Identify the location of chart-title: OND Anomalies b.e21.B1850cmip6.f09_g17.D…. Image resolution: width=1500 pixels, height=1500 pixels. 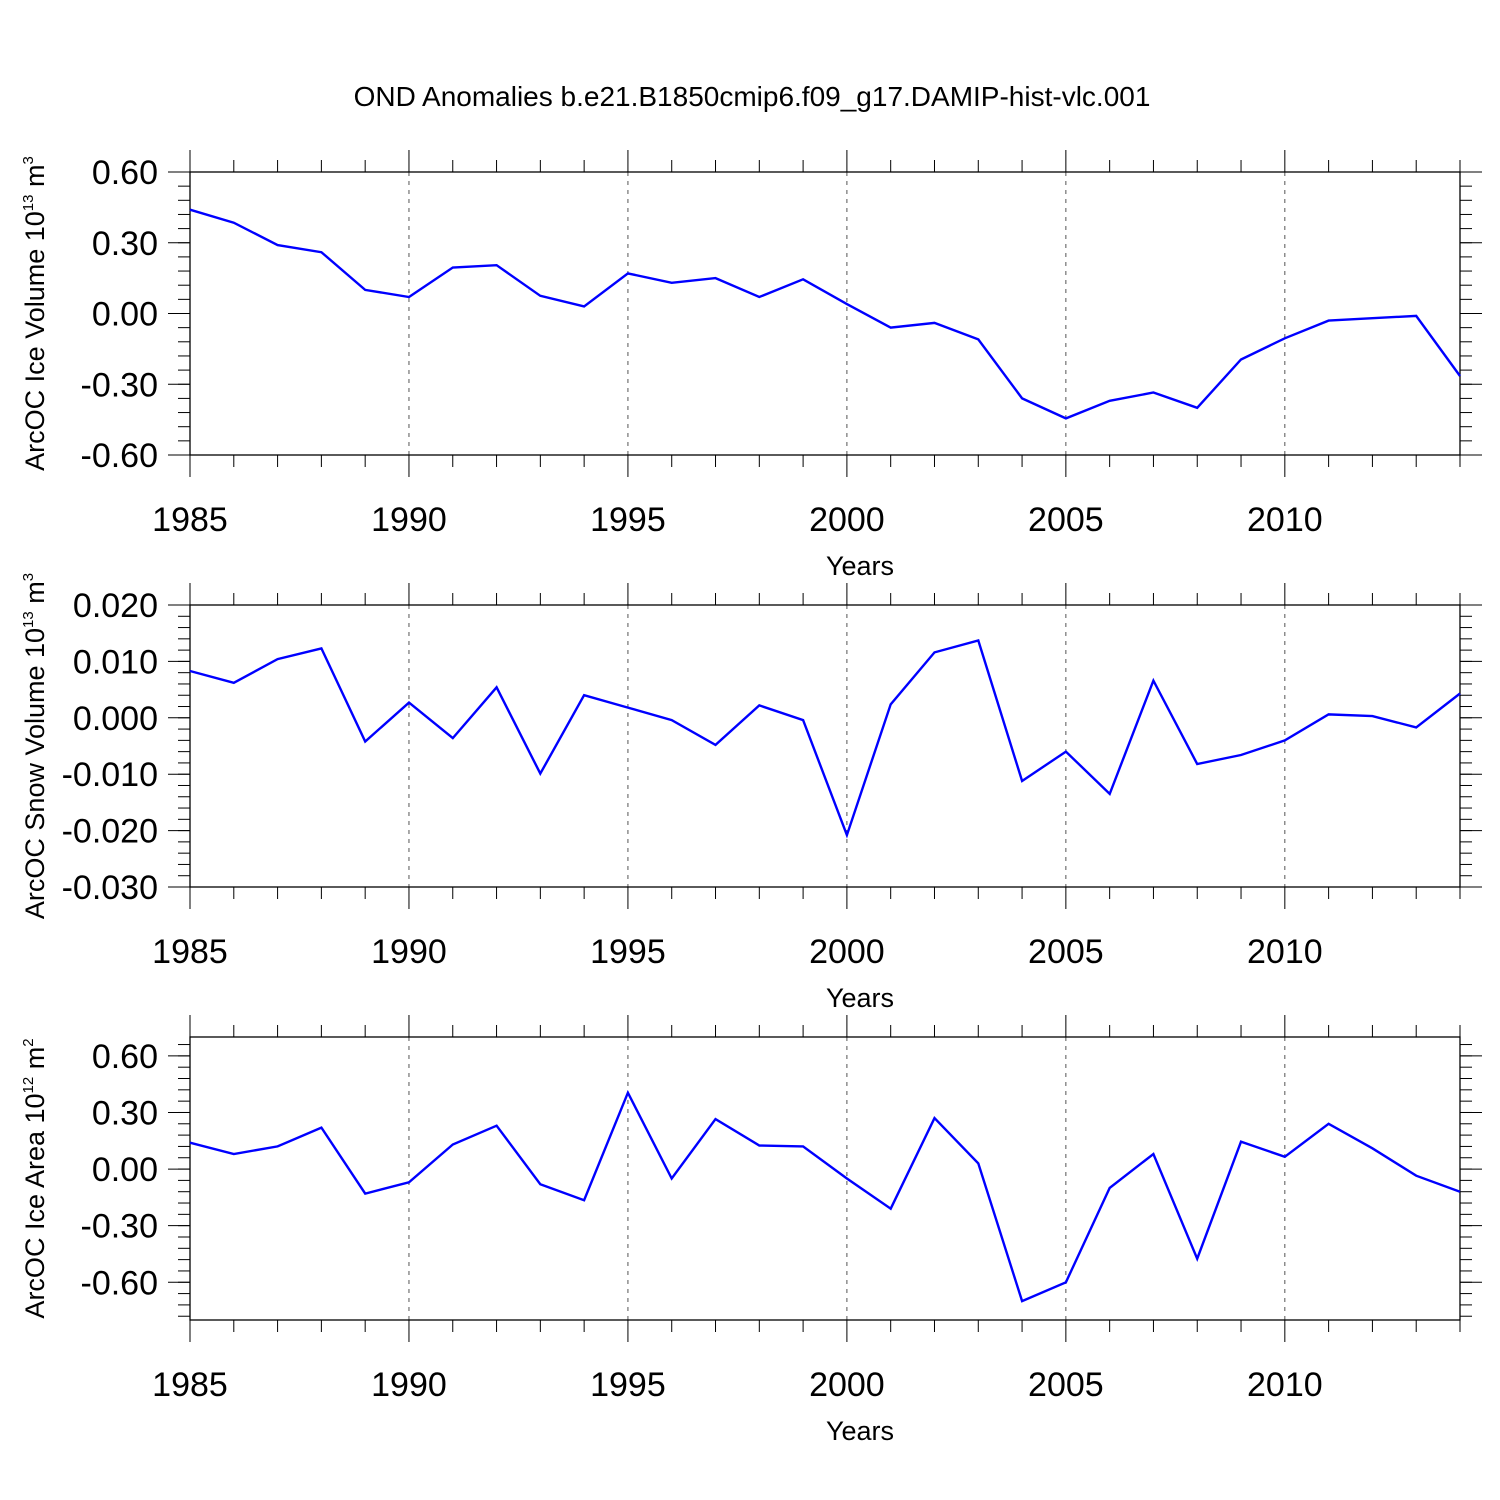
(752, 96).